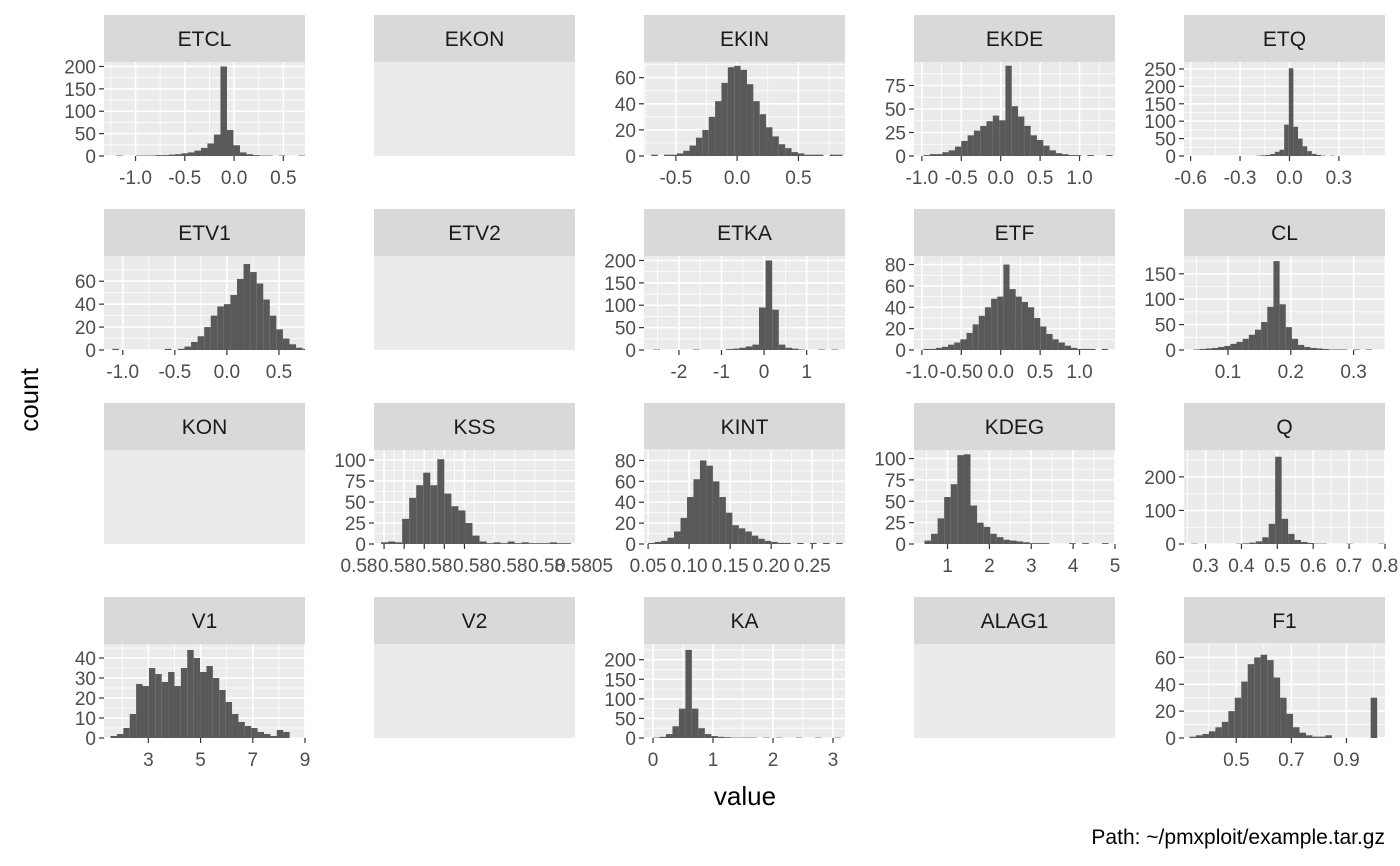 The image size is (1400, 866). What do you see at coordinates (1313, 566) in the screenshot?
I see `x-tick-label: 0.6` at bounding box center [1313, 566].